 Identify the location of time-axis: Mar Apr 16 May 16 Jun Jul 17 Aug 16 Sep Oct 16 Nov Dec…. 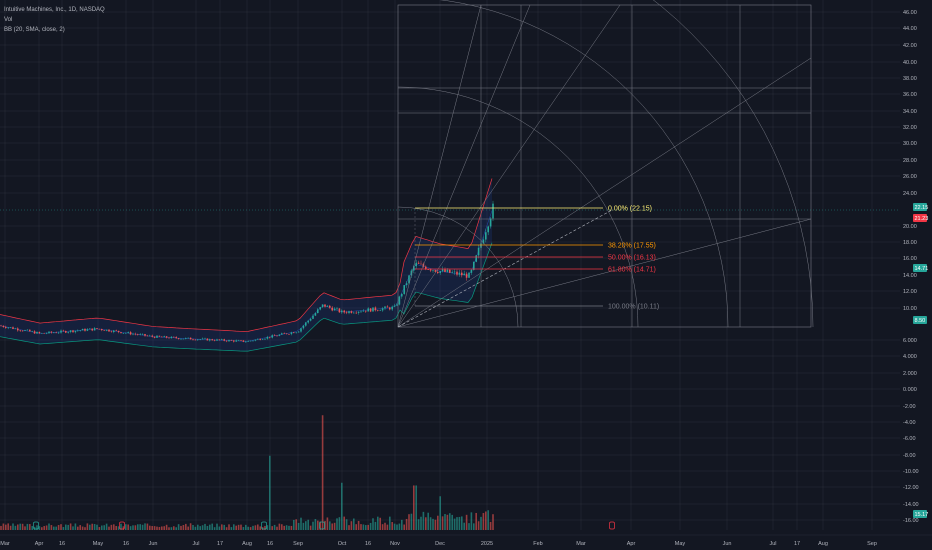
(466, 540).